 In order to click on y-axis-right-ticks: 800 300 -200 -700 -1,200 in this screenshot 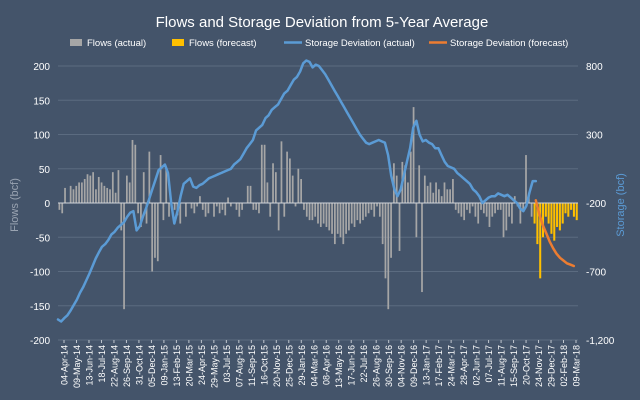, I will do `click(600, 204)`.